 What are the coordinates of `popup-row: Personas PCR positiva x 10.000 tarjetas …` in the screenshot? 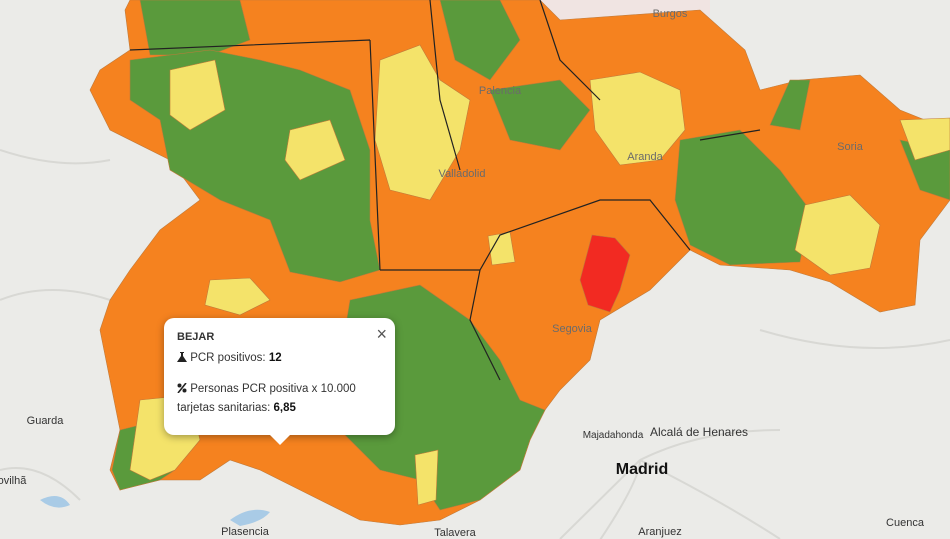 It's located at (281, 399).